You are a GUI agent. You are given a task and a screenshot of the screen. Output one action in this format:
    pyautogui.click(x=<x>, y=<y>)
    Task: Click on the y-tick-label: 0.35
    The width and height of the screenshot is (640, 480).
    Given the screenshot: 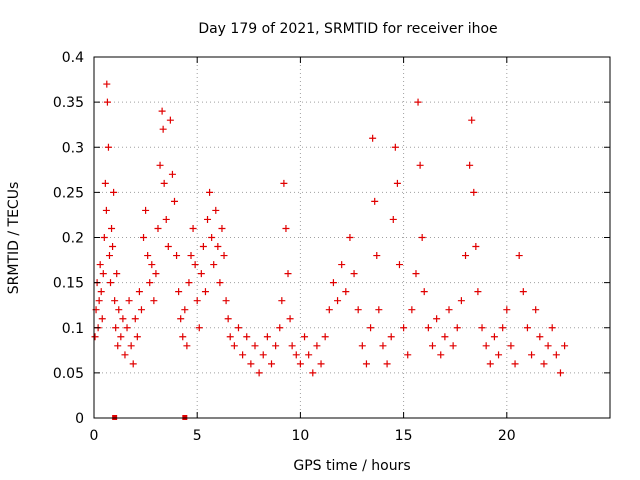 What is the action you would take?
    pyautogui.click(x=68, y=103)
    